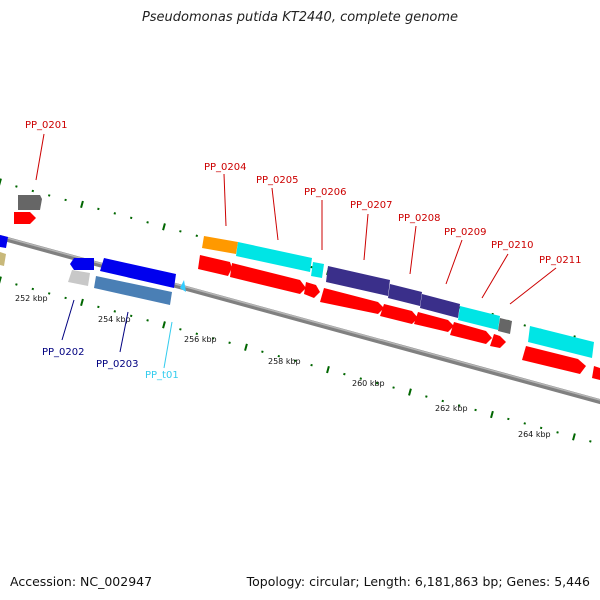 This screenshot has width=600, height=600. Describe the element at coordinates (560, 260) in the screenshot. I see `feature-label-pp0211: PP_0211` at that location.